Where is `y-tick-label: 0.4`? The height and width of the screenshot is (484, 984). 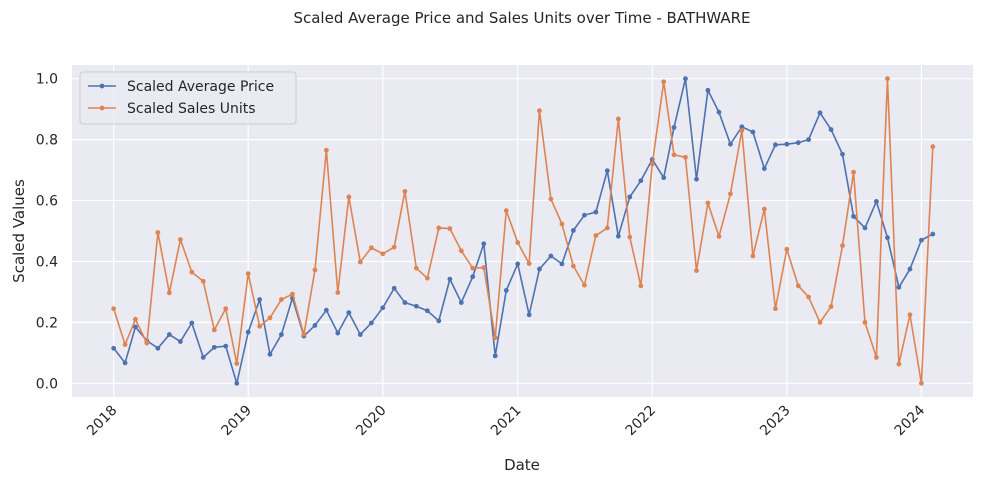
y-tick-label: 0.4 is located at coordinates (47, 262).